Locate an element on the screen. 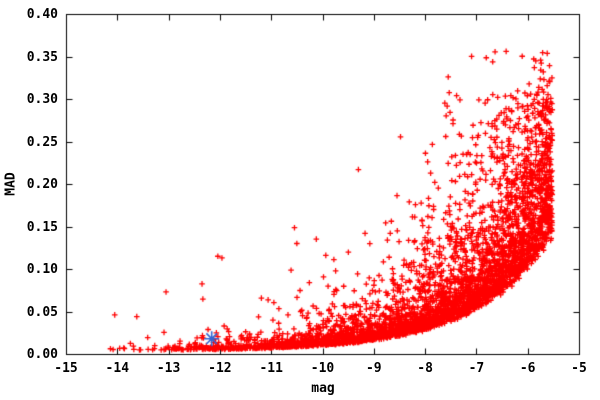  x-tick-label: -15 is located at coordinates (66, 368).